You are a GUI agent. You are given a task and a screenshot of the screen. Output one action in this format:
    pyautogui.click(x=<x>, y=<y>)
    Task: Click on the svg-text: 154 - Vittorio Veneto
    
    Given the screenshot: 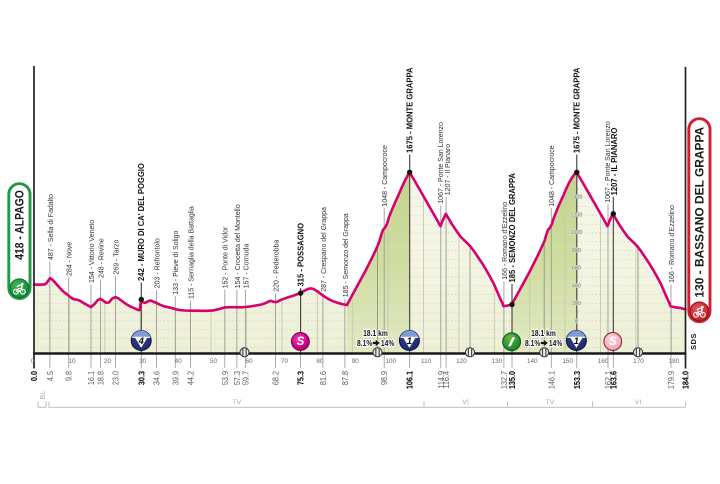 What is the action you would take?
    pyautogui.click(x=91, y=251)
    